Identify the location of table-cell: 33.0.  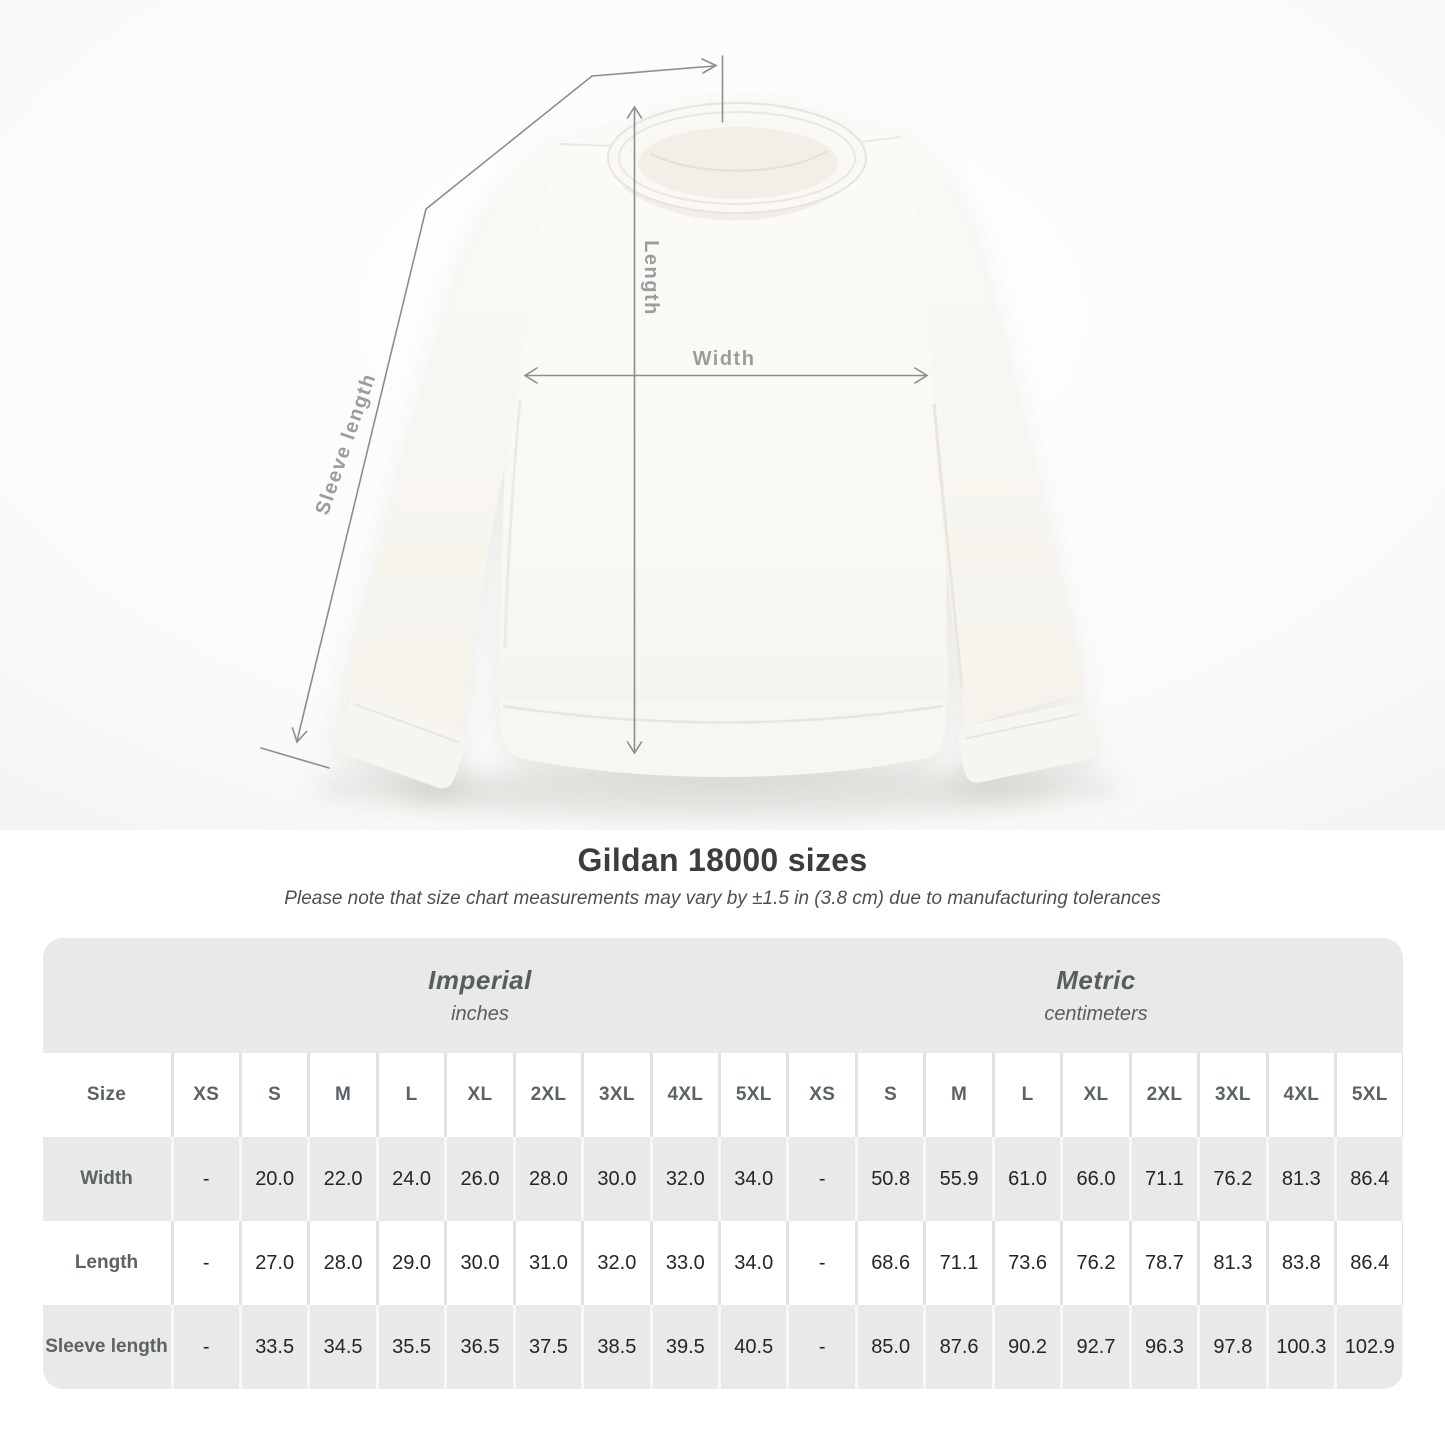
(685, 1263).